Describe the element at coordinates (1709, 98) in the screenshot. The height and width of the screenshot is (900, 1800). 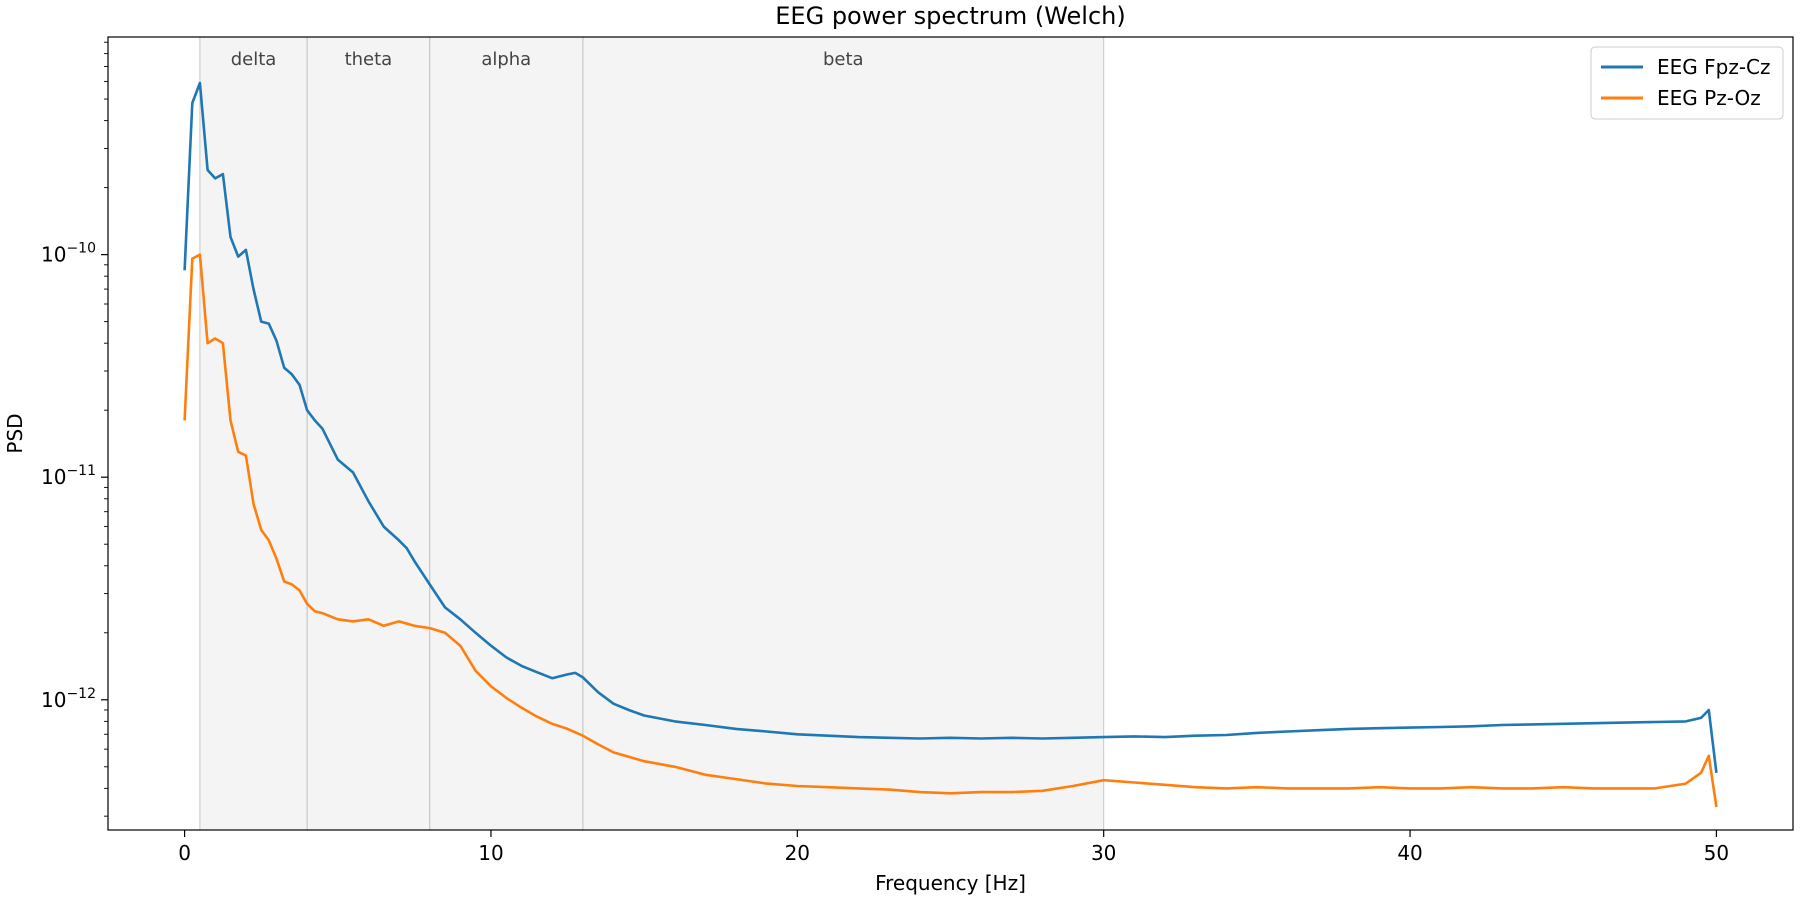
I see `legend-label-pz-oz: EEG Pz-Oz` at that location.